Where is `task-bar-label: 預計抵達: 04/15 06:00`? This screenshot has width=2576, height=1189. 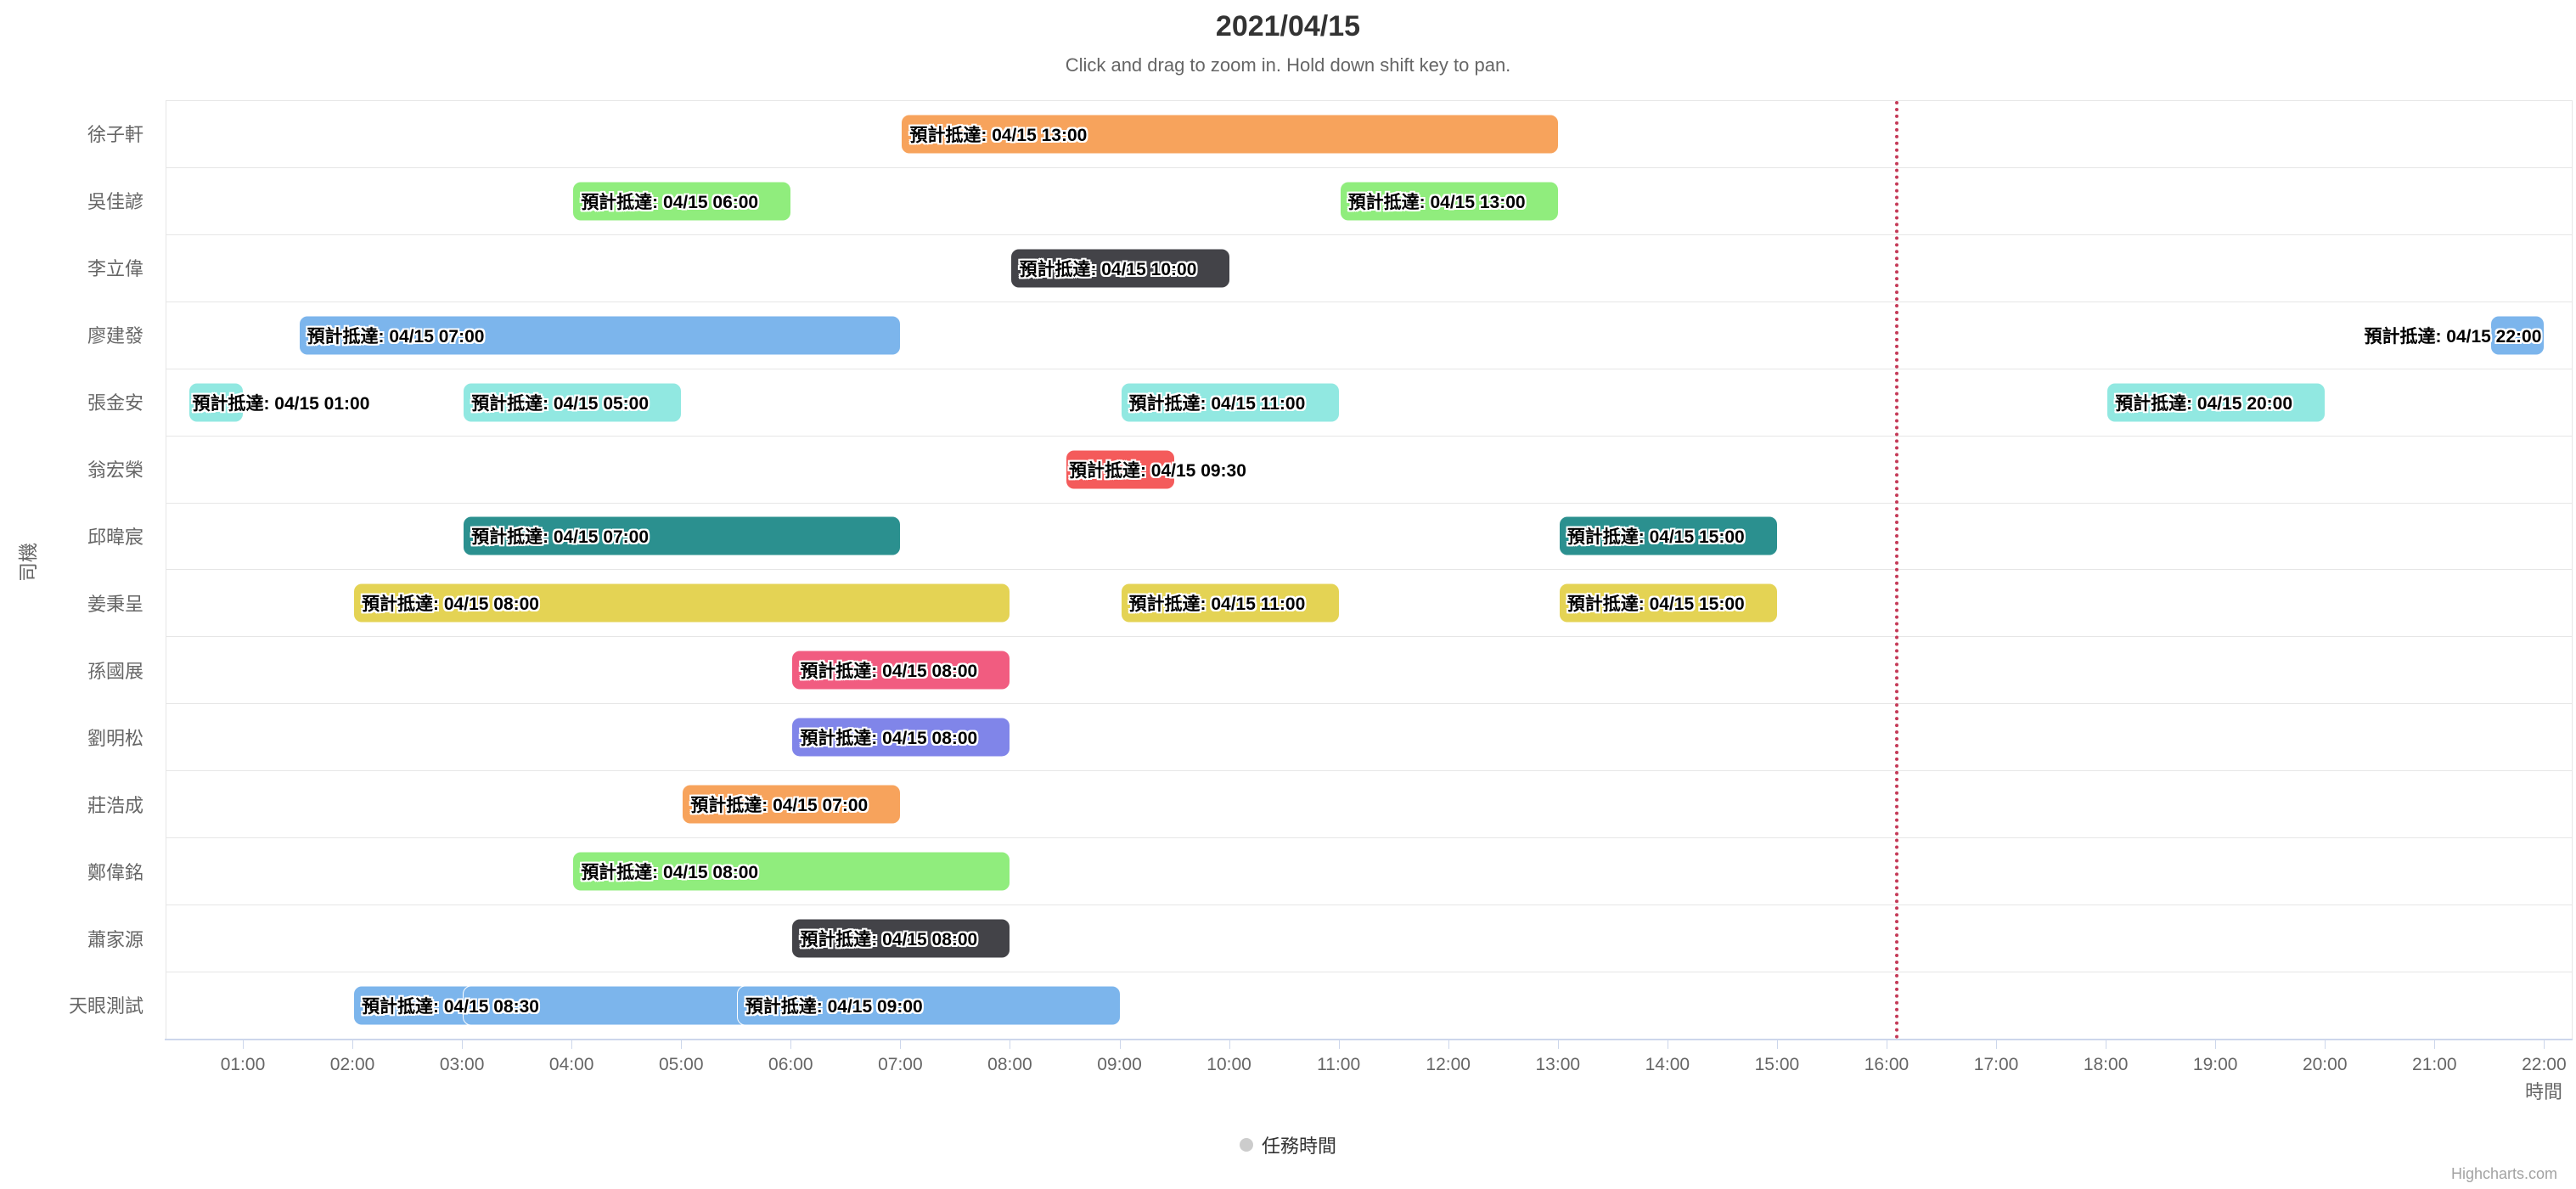
task-bar-label: 預計抵達: 04/15 06:00 is located at coordinates (670, 202).